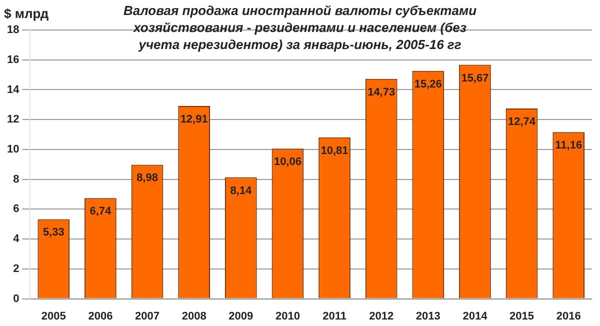 The width and height of the screenshot is (600, 326). Describe the element at coordinates (16, 239) in the screenshot. I see `y-tick-label: 4` at that location.